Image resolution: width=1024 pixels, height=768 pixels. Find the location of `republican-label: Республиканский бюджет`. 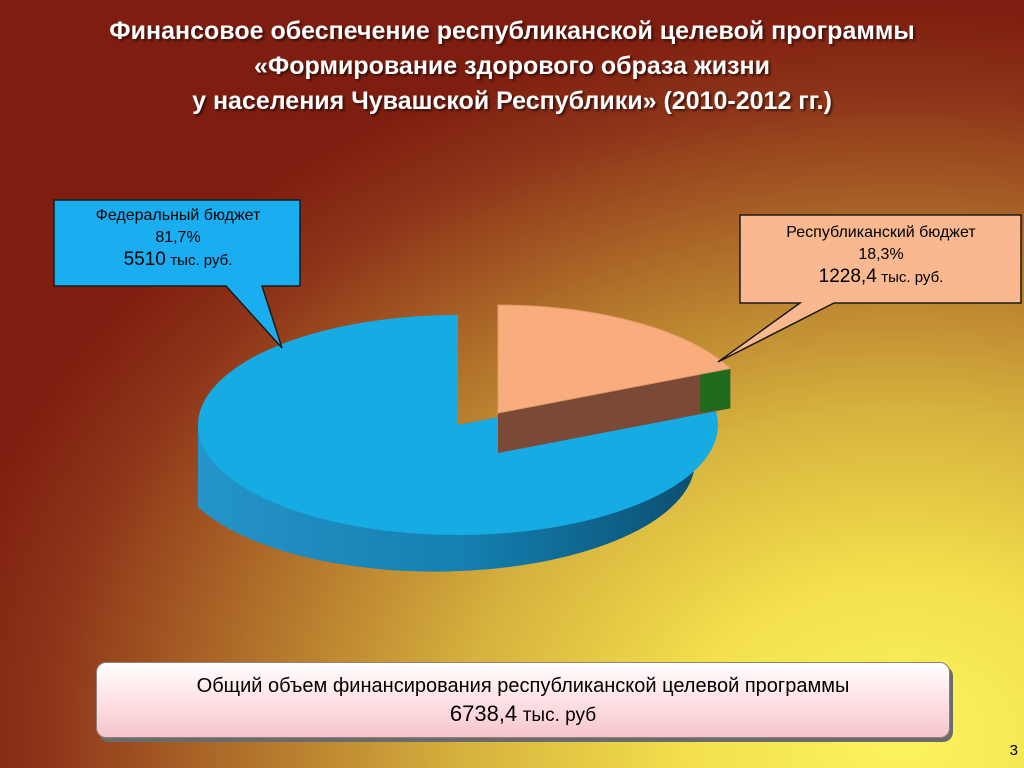

republican-label: Республиканский бюджет is located at coordinates (881, 232).